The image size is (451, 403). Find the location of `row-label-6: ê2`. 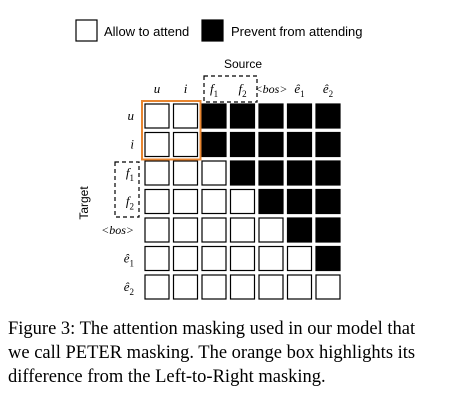

row-label-6: ê2 is located at coordinates (129, 288).